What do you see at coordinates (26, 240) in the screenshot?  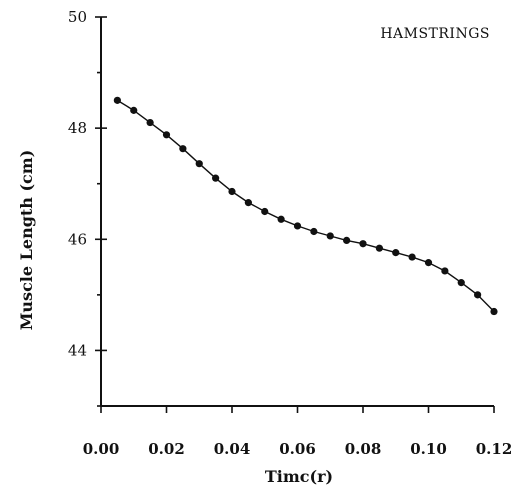 I see `y-axis-title: Muscle Length (cm)` at bounding box center [26, 240].